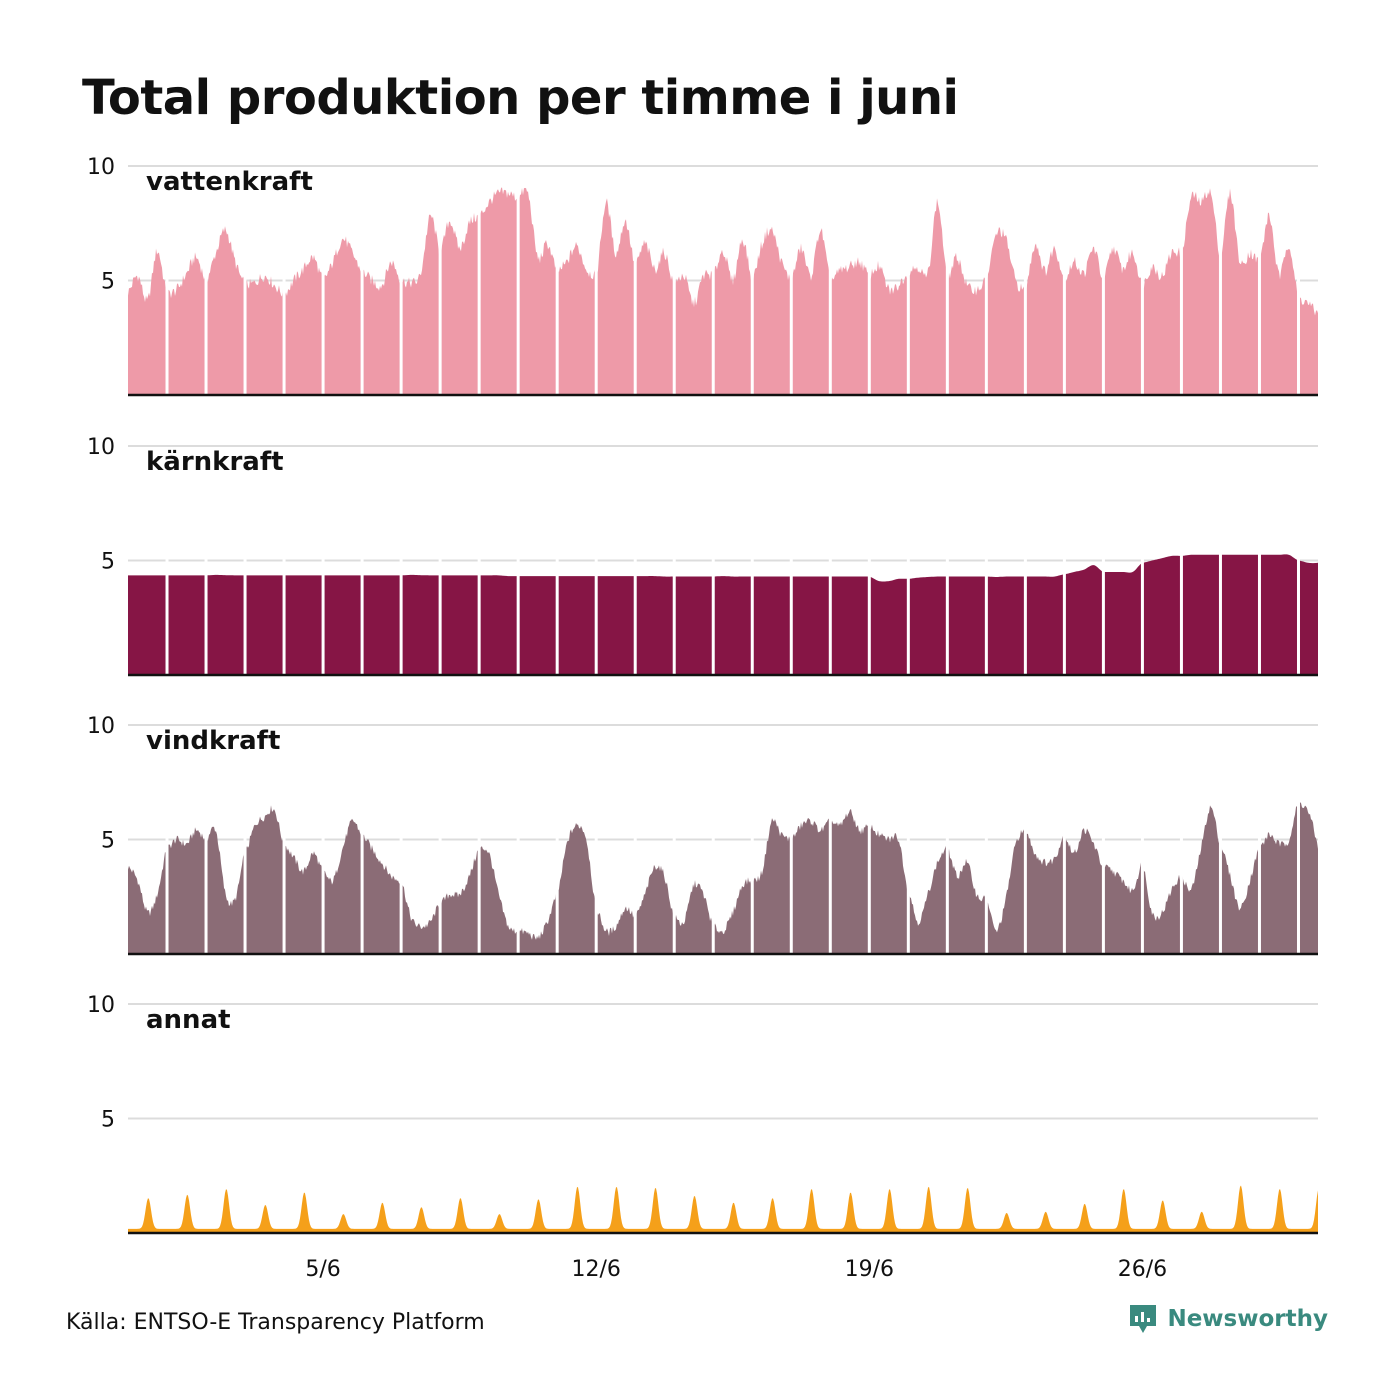 The height and width of the screenshot is (1400, 1400). What do you see at coordinates (595, 1269) in the screenshot?
I see `x-tick-label: 12/6` at bounding box center [595, 1269].